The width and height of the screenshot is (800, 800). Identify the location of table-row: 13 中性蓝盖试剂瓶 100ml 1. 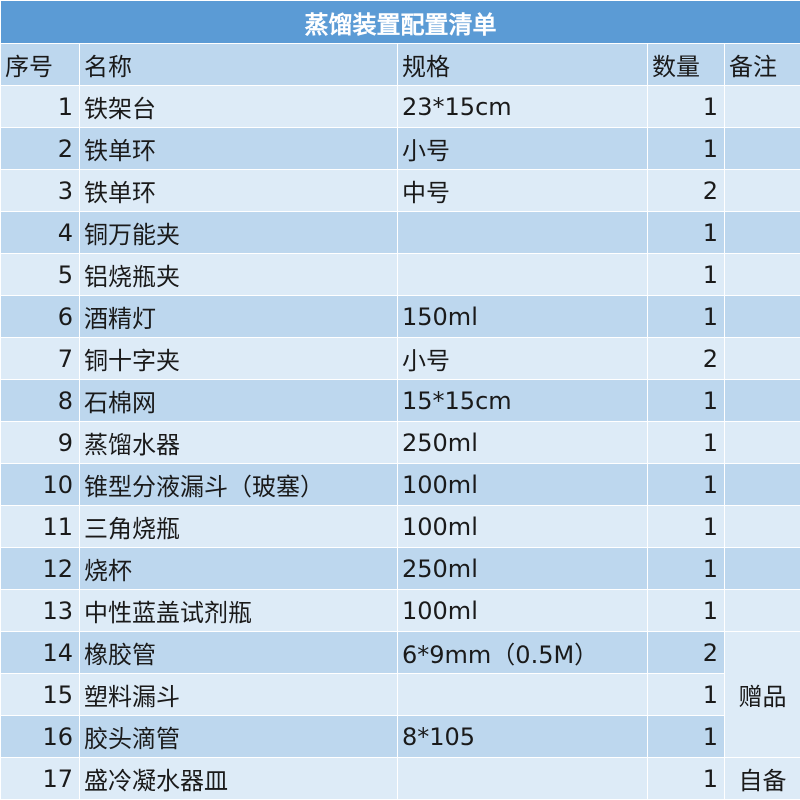
(400, 610).